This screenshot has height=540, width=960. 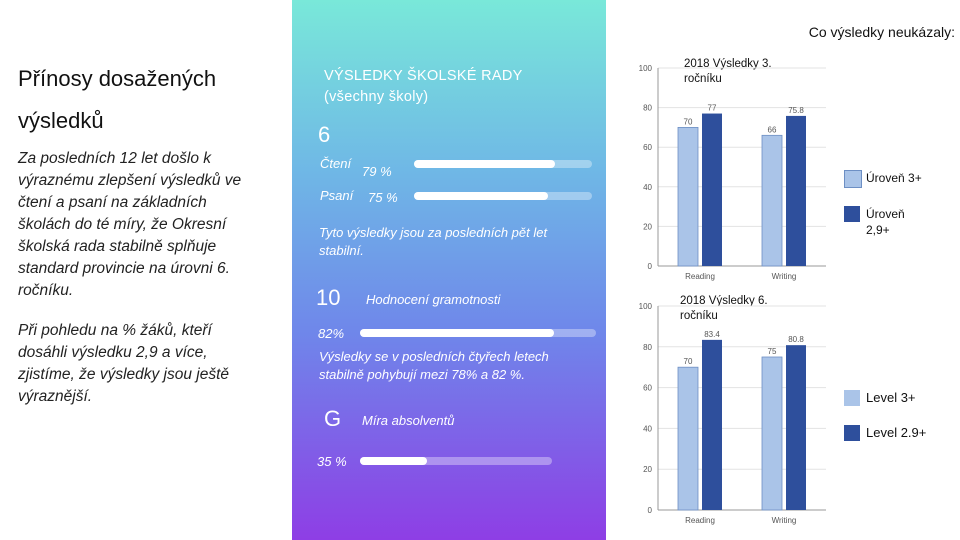 What do you see at coordinates (796, 339) in the screenshot?
I see `bar-value-label: 80.8` at bounding box center [796, 339].